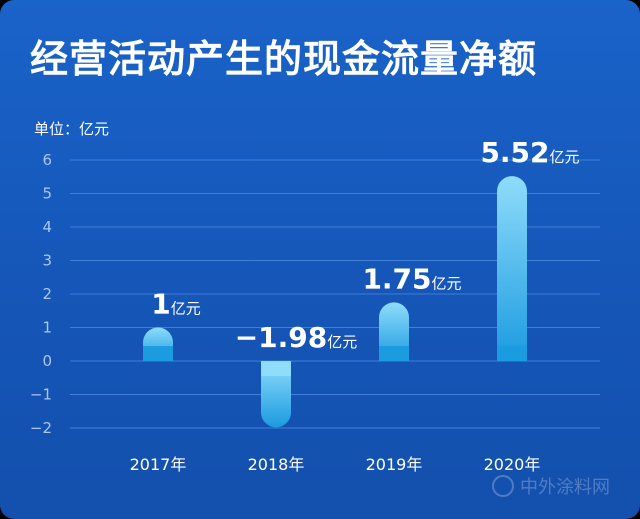  I want to click on watermark: 中外涂料网, so click(551, 486).